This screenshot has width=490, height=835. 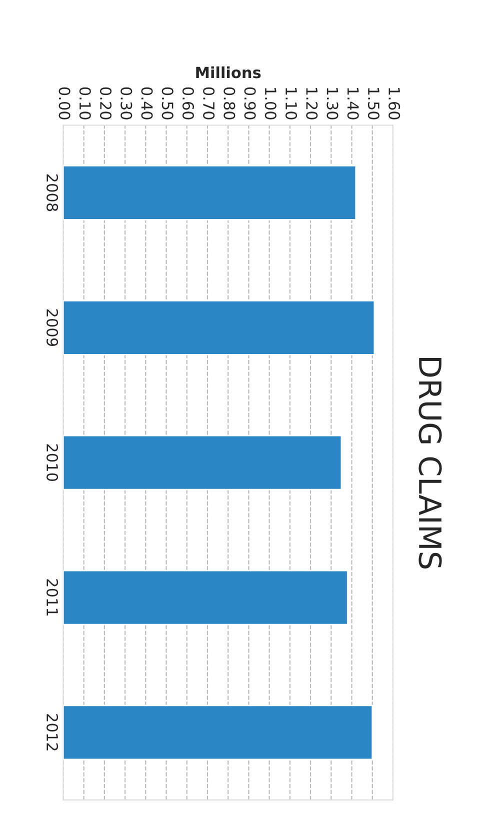 I want to click on x-tick-label: 1.00, so click(x=270, y=104).